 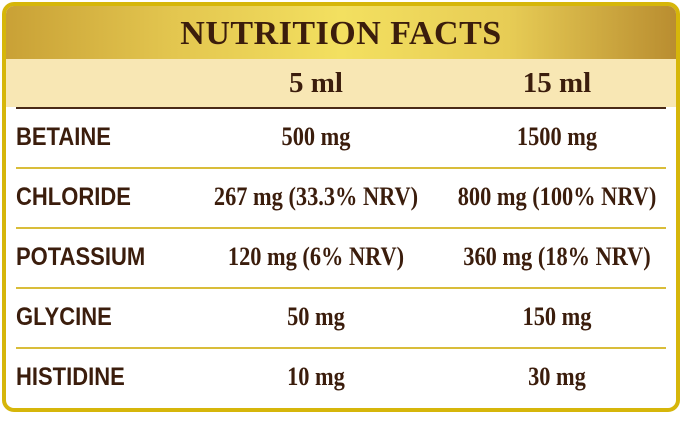 I want to click on nutrient-name: GLYCINE, so click(x=64, y=317).